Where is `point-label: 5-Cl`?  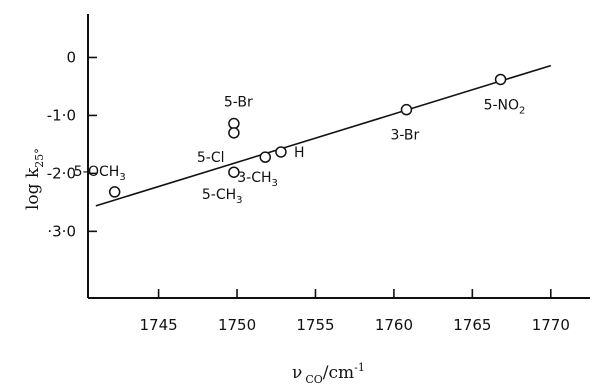
point-label: 5-Cl is located at coordinates (211, 158).